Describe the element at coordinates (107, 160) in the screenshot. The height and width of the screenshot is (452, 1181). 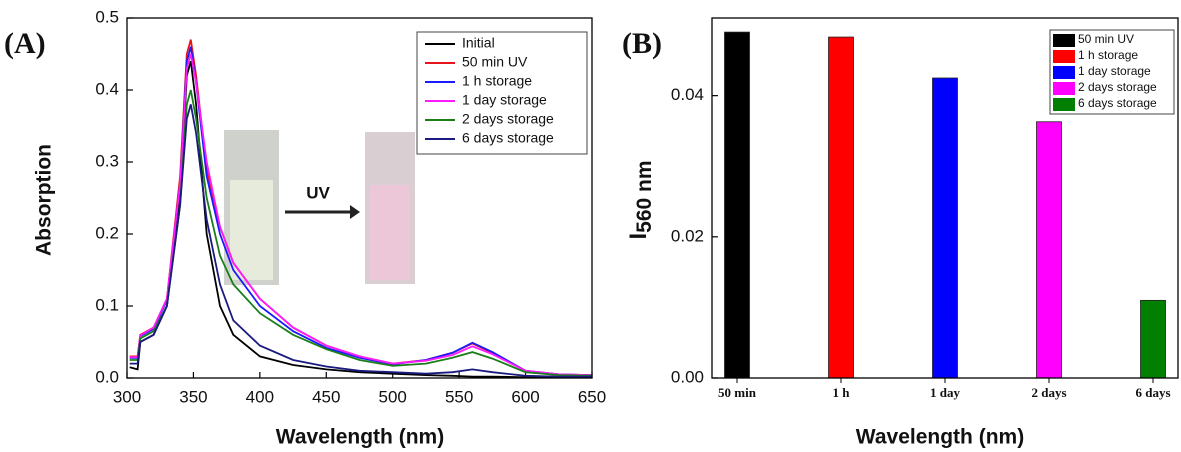
I see `y-tick-label: 0.3` at that location.